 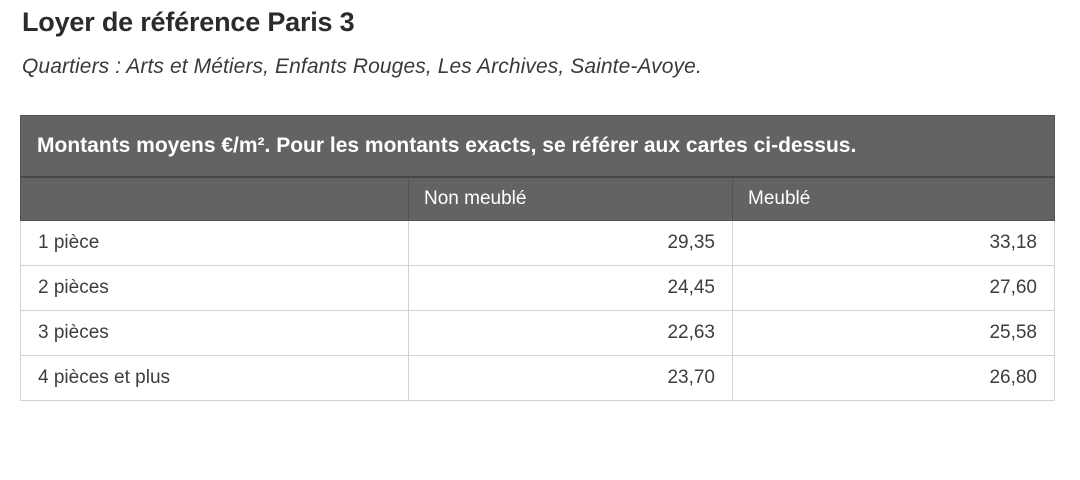 I want to click on column-header-meuble: Meublé, so click(x=893, y=198).